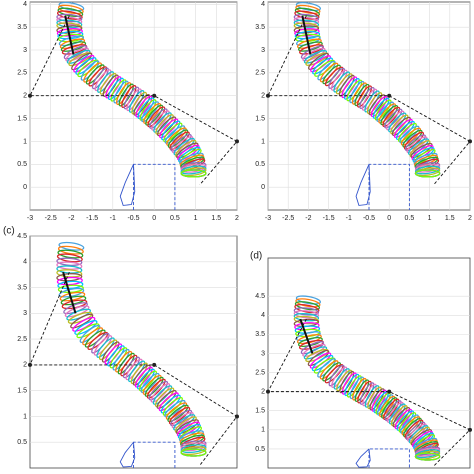  Describe the element at coordinates (30, 218) in the screenshot. I see `x-tick-label: -3` at that location.